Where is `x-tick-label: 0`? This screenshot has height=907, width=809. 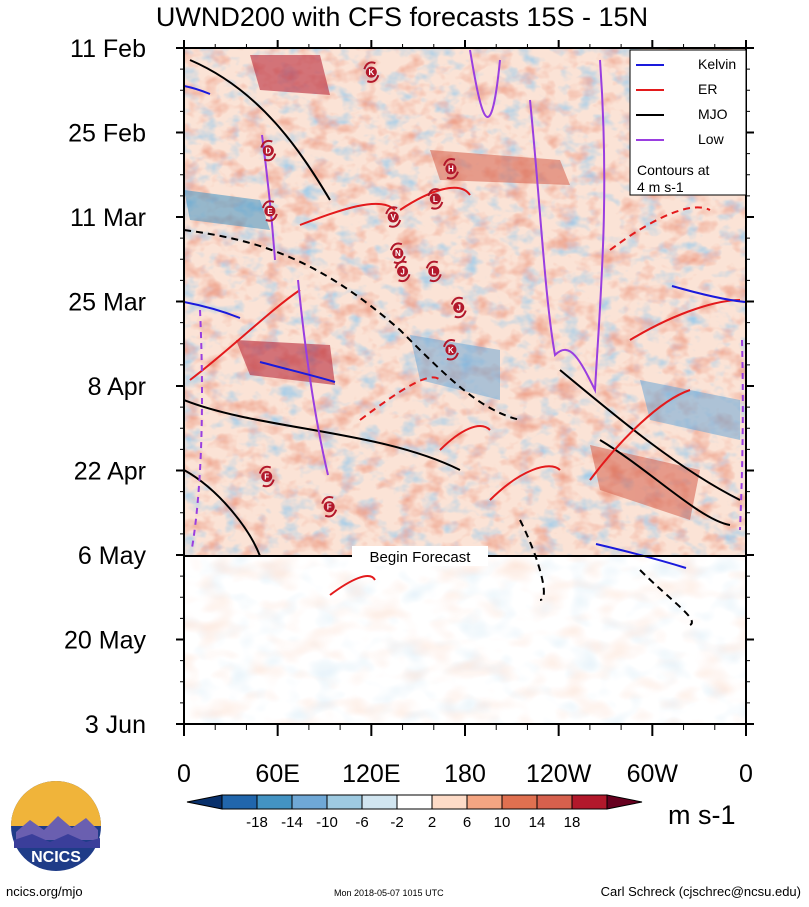 x-tick-label: 0 is located at coordinates (184, 774).